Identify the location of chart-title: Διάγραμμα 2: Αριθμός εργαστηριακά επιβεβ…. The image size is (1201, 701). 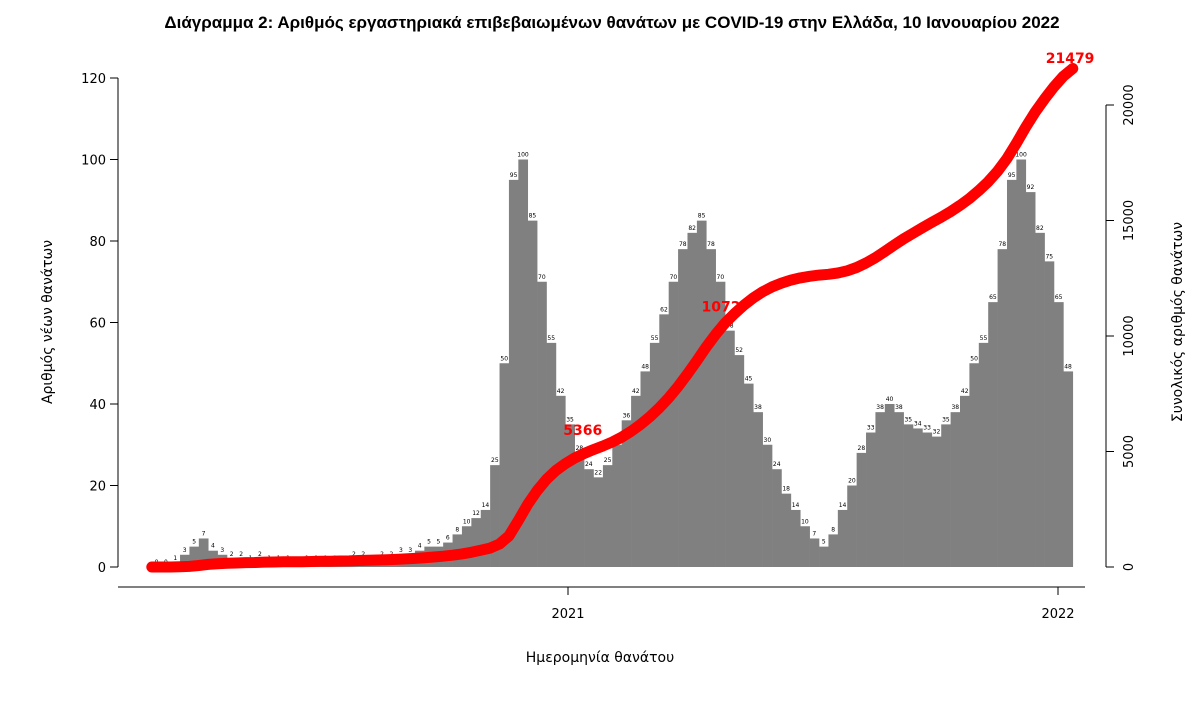
(611, 22).